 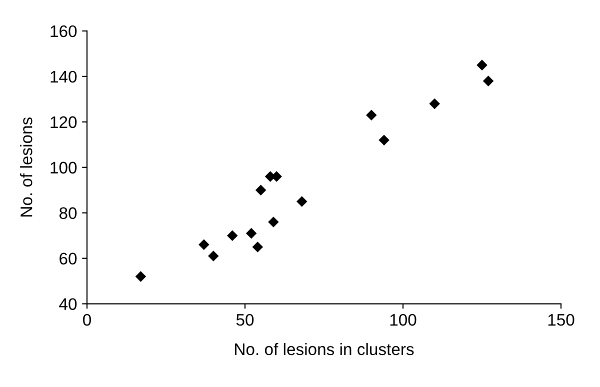 I want to click on y-tick-label: 140, so click(x=63, y=76).